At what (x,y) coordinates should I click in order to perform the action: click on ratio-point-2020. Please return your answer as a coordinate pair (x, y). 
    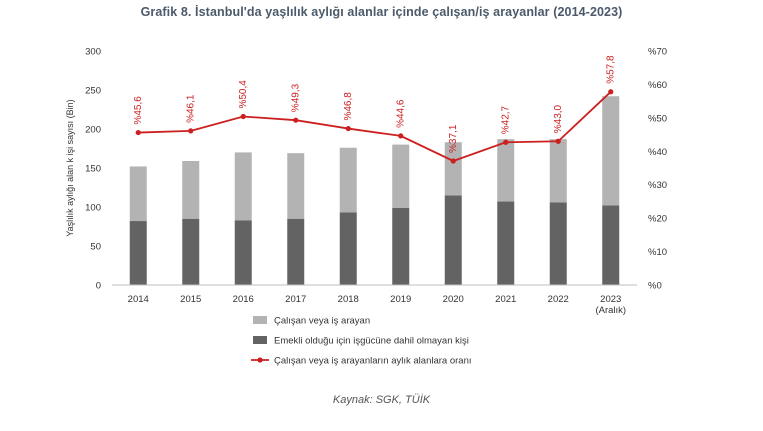
    Looking at the image, I should click on (453, 161).